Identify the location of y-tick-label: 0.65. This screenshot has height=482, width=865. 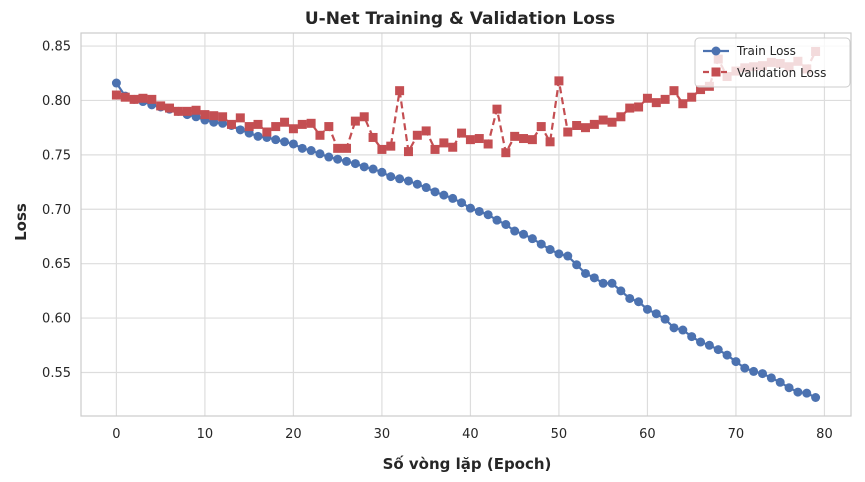
(56, 264).